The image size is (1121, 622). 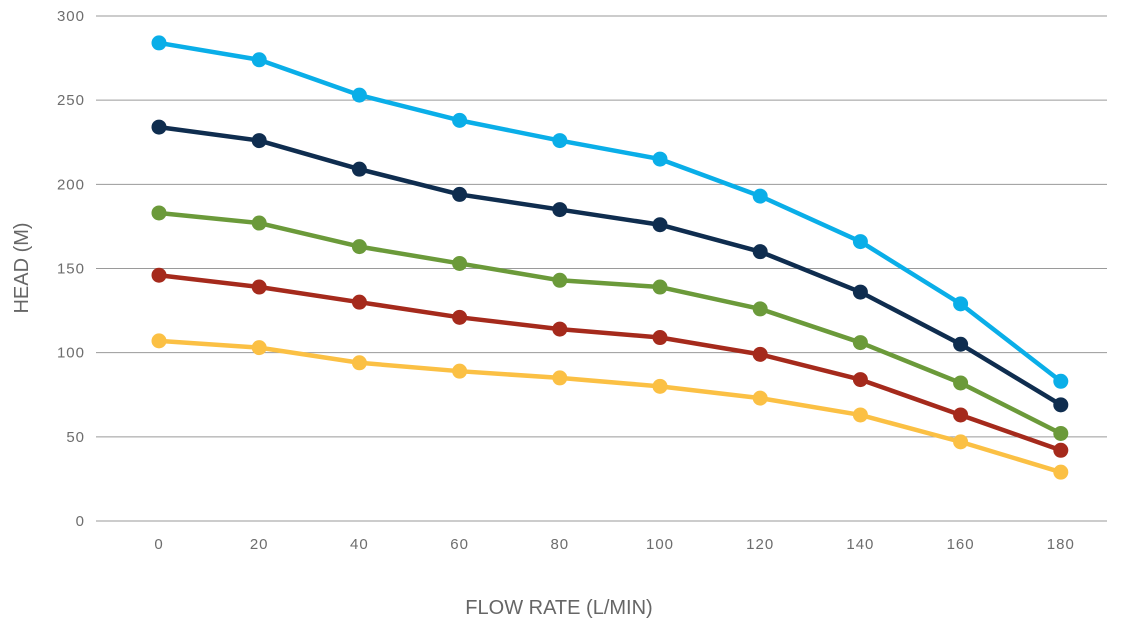 I want to click on y-tick-labels: 0 50 100 150 200 250 300, so click(x=71, y=269).